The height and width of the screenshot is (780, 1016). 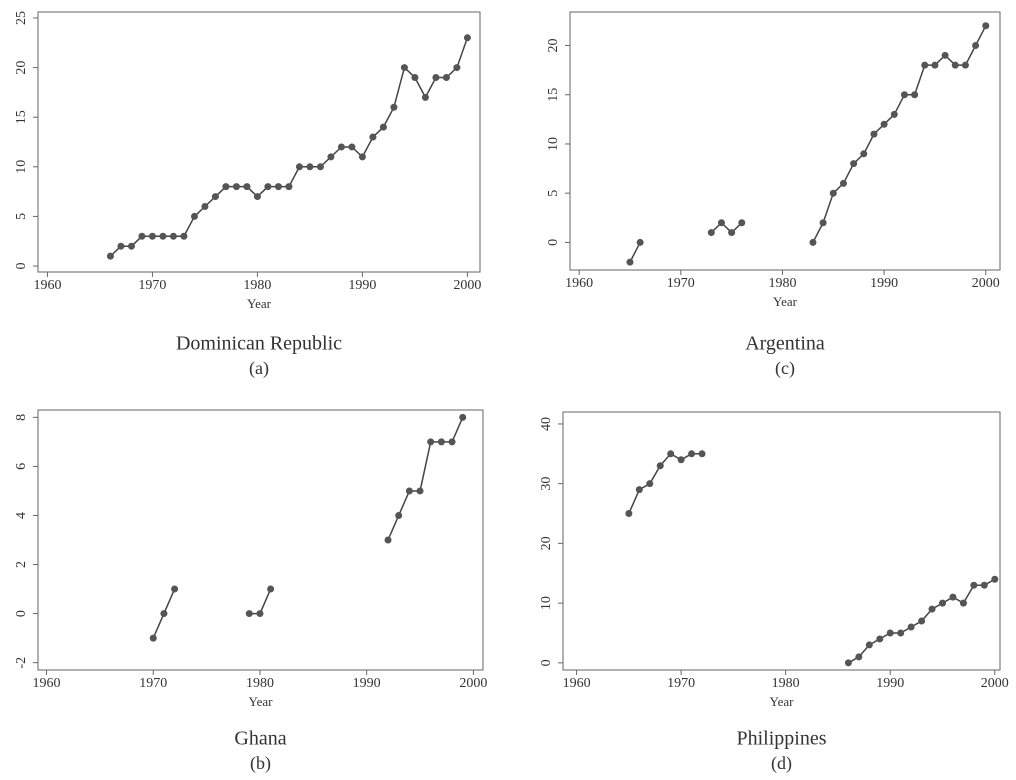 I want to click on y-tick-label: 4, so click(x=21, y=515).